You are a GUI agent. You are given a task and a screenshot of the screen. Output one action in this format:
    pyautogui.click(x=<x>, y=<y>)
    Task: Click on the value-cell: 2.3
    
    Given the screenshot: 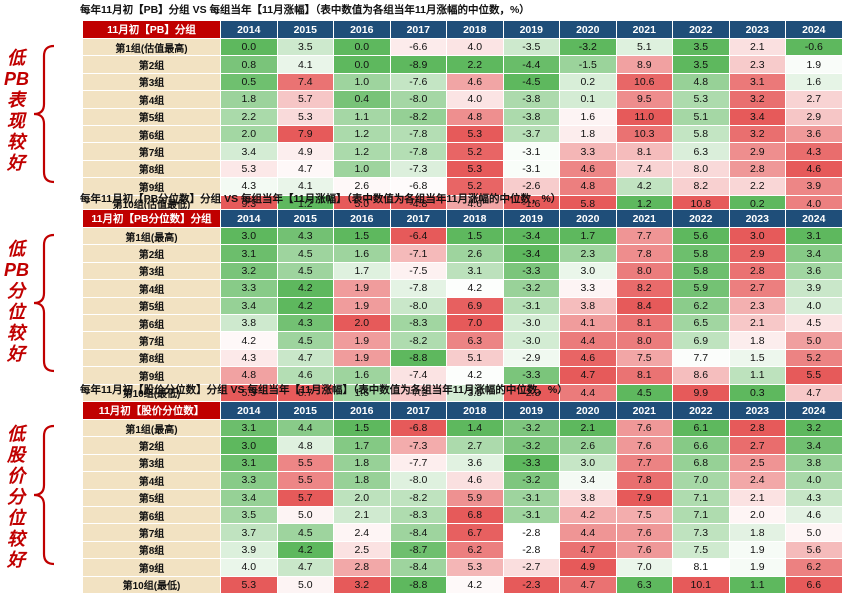 What is the action you would take?
    pyautogui.click(x=757, y=64)
    